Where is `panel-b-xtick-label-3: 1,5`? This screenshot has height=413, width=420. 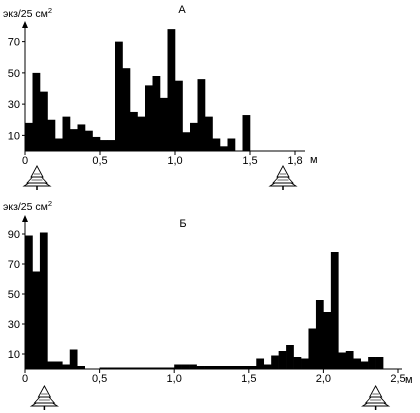 panel-b-xtick-label-3: 1,5 is located at coordinates (248, 379).